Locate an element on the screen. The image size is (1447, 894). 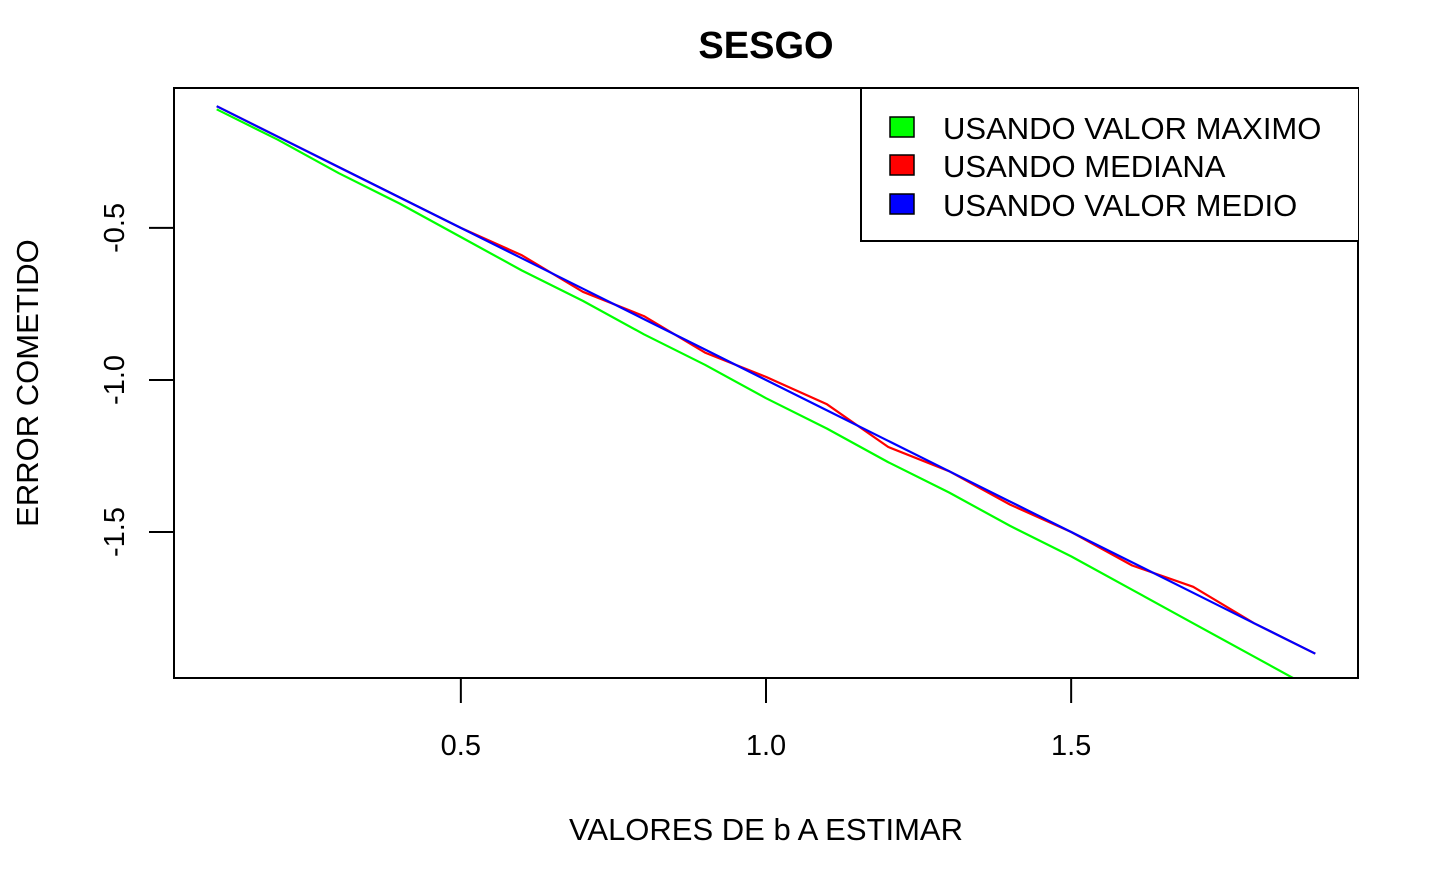
legend-box is located at coordinates (1109, 165).